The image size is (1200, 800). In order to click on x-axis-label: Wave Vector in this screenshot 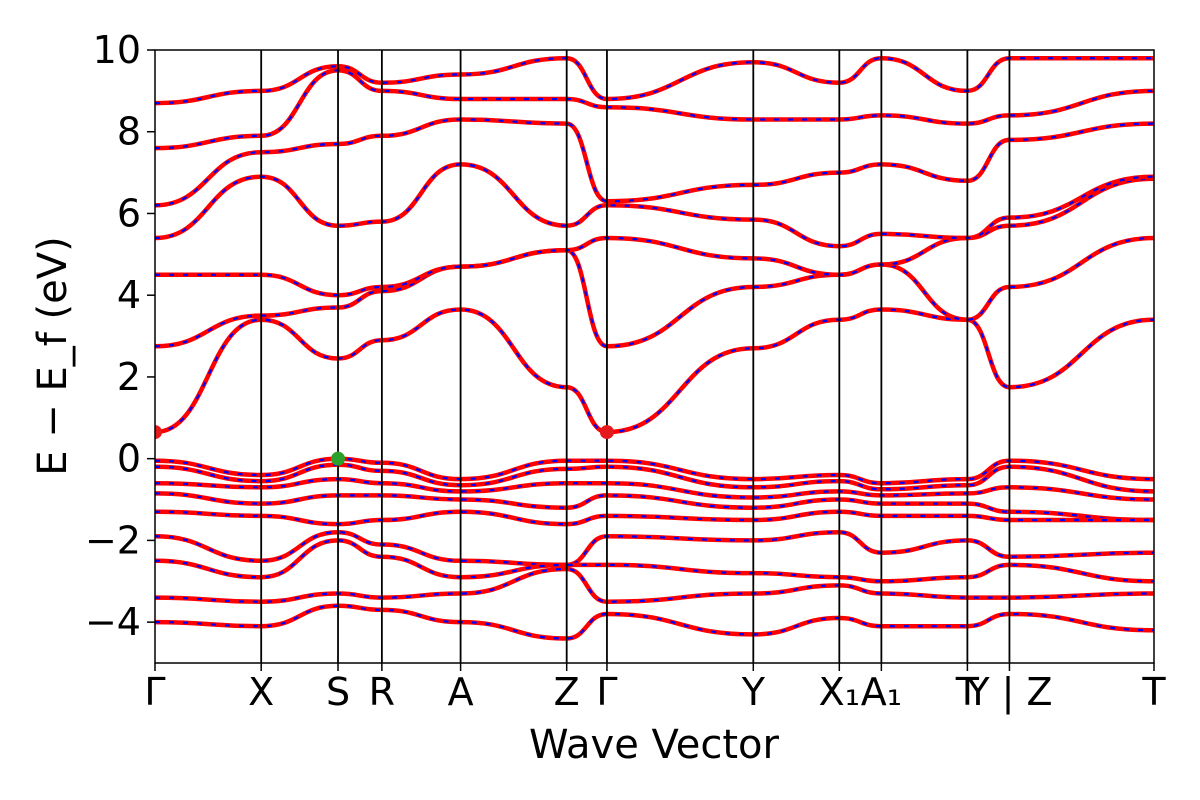, I will do `click(654, 745)`.